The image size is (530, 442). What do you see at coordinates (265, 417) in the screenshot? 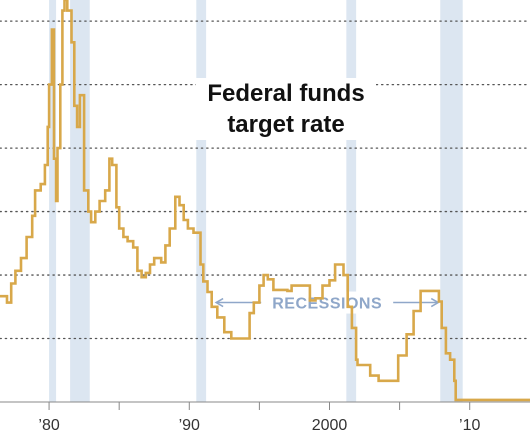
I see `x-axis: ’80 ’90 2000 ’10` at bounding box center [265, 417].